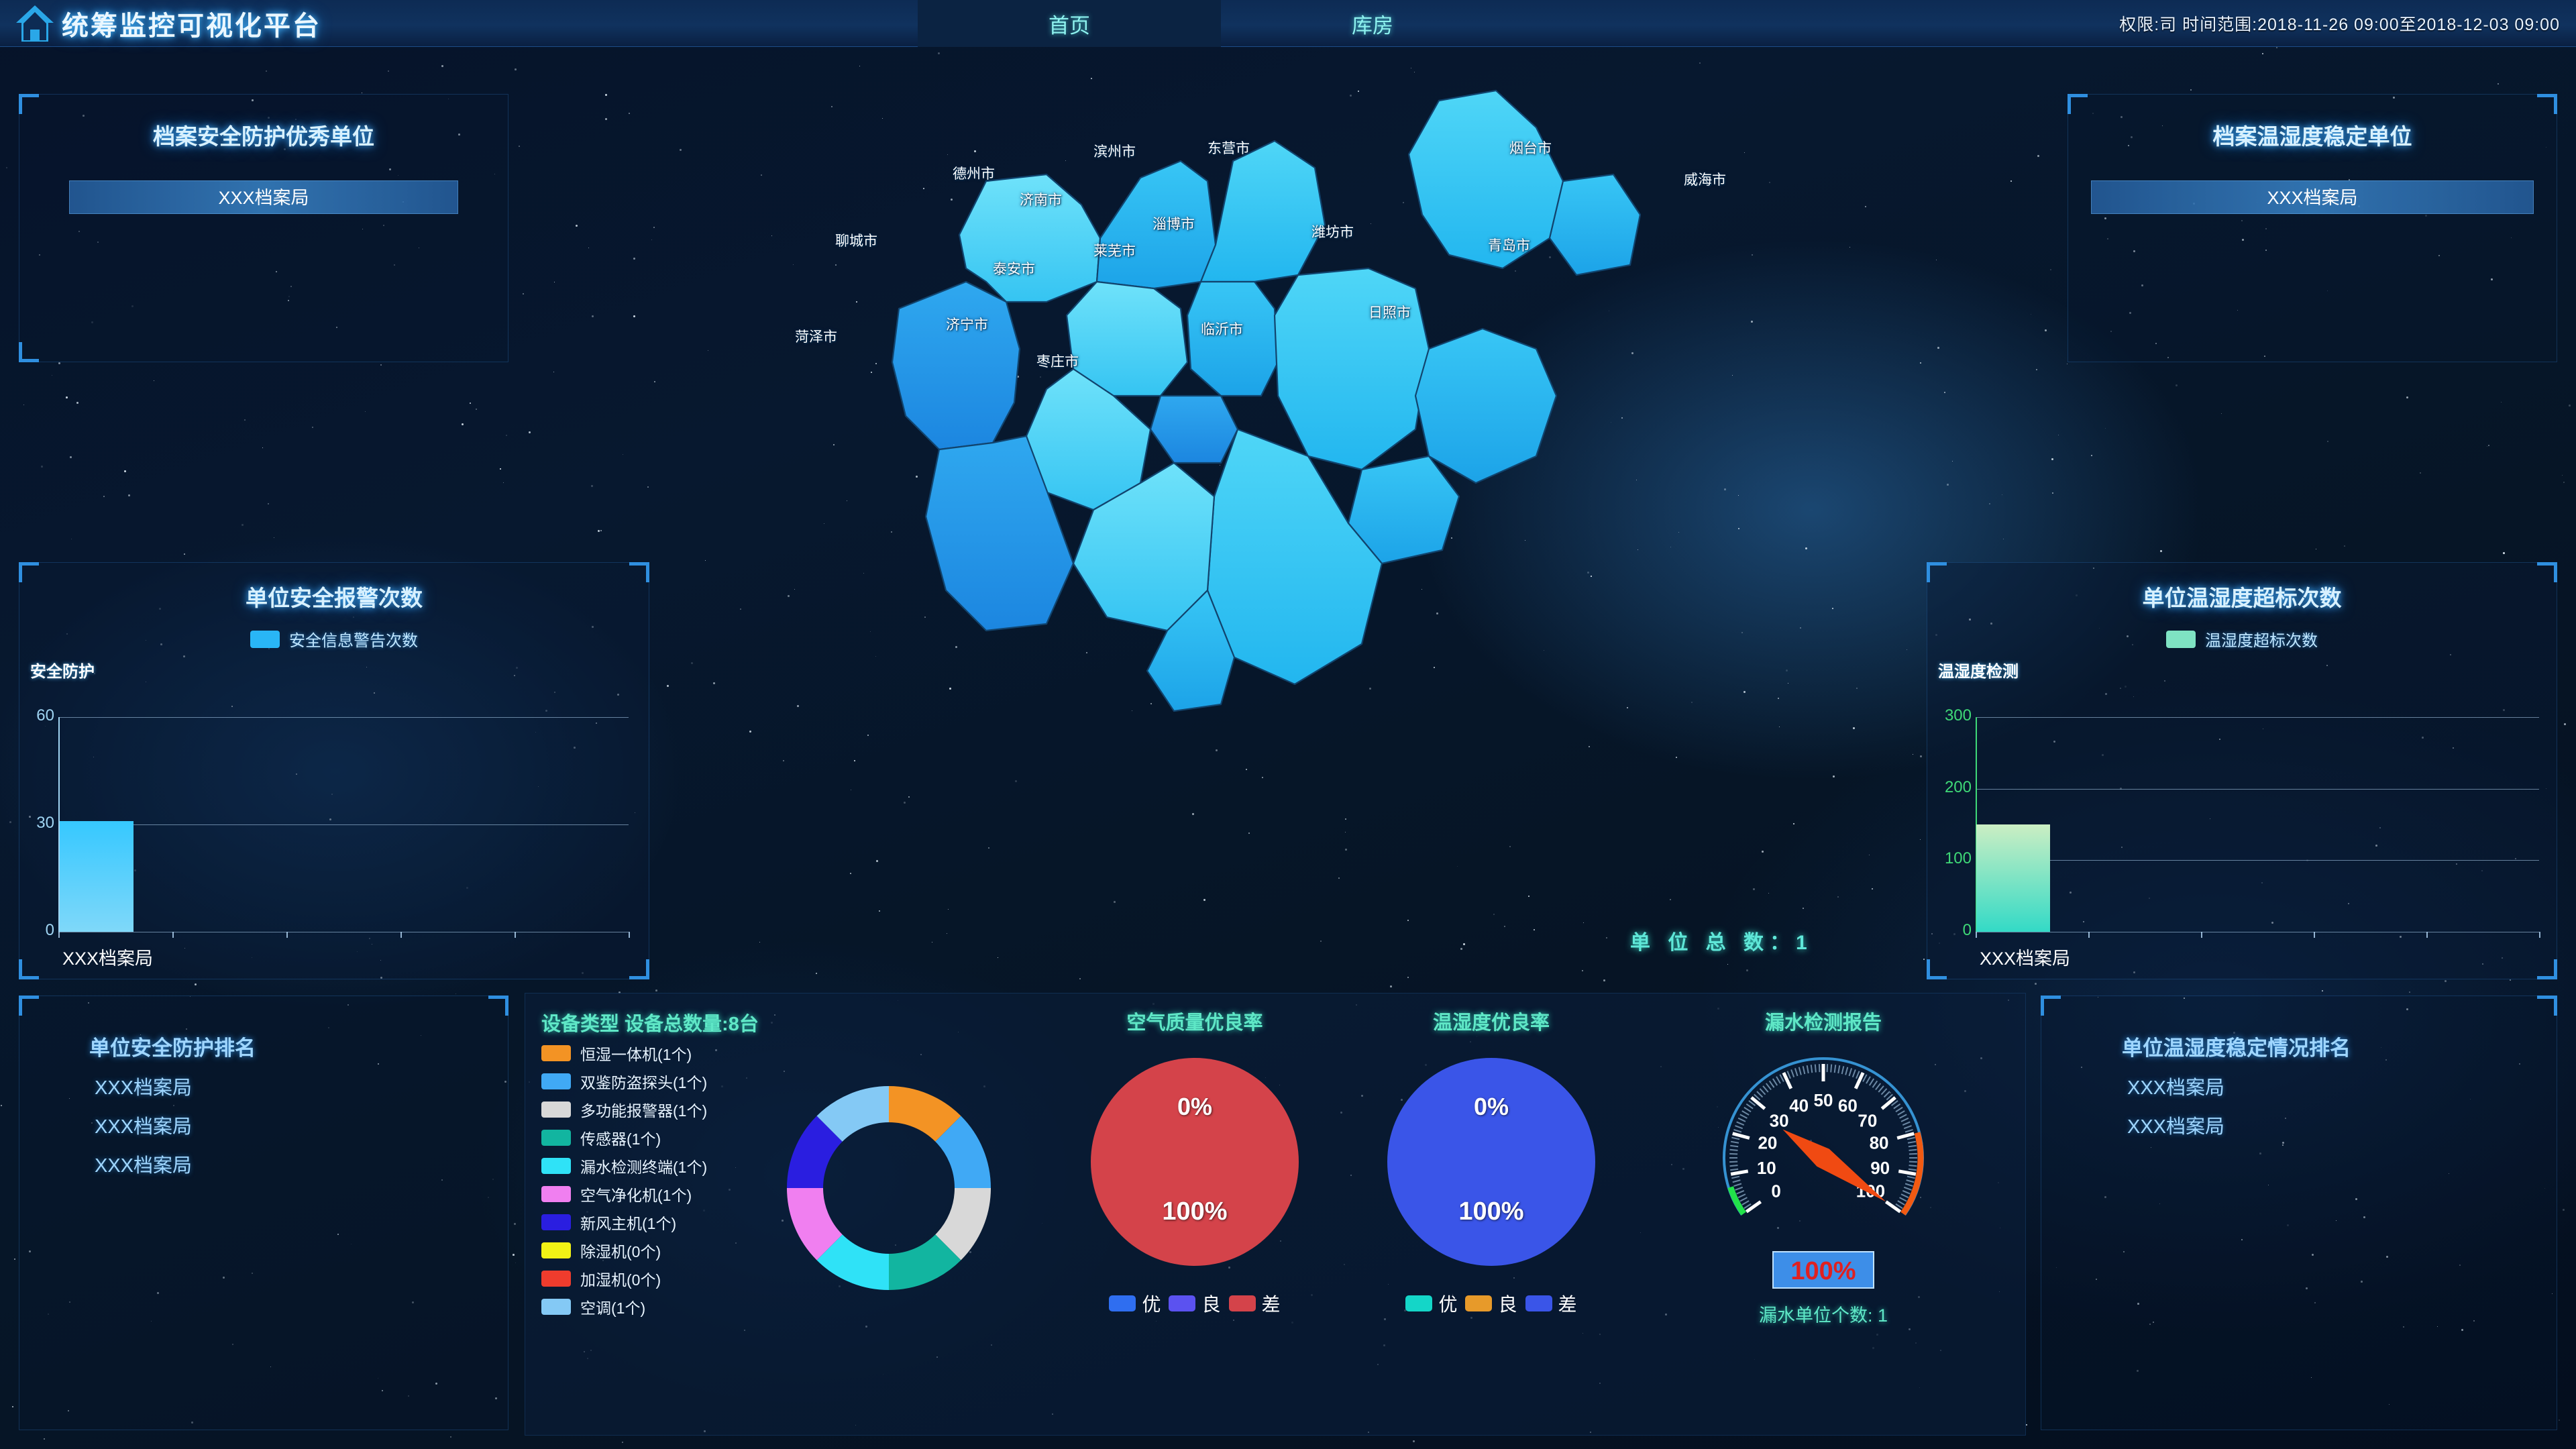 The width and height of the screenshot is (2576, 1449). What do you see at coordinates (682, 1109) in the screenshot?
I see `device-legend-item: 多功能报警器(1个)` at bounding box center [682, 1109].